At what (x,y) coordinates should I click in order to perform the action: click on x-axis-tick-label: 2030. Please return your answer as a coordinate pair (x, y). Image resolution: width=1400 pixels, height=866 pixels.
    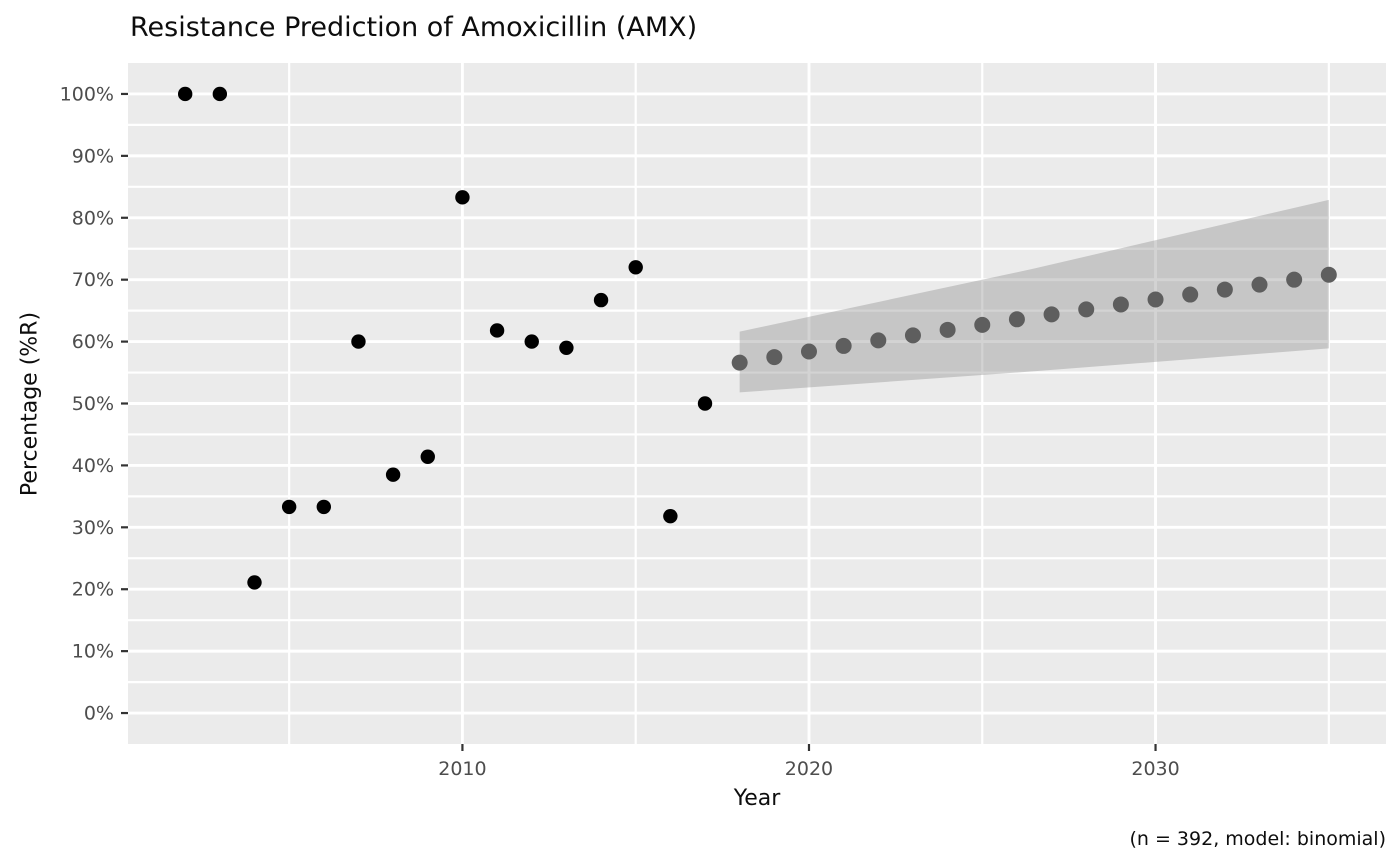
    Looking at the image, I should click on (1155, 769).